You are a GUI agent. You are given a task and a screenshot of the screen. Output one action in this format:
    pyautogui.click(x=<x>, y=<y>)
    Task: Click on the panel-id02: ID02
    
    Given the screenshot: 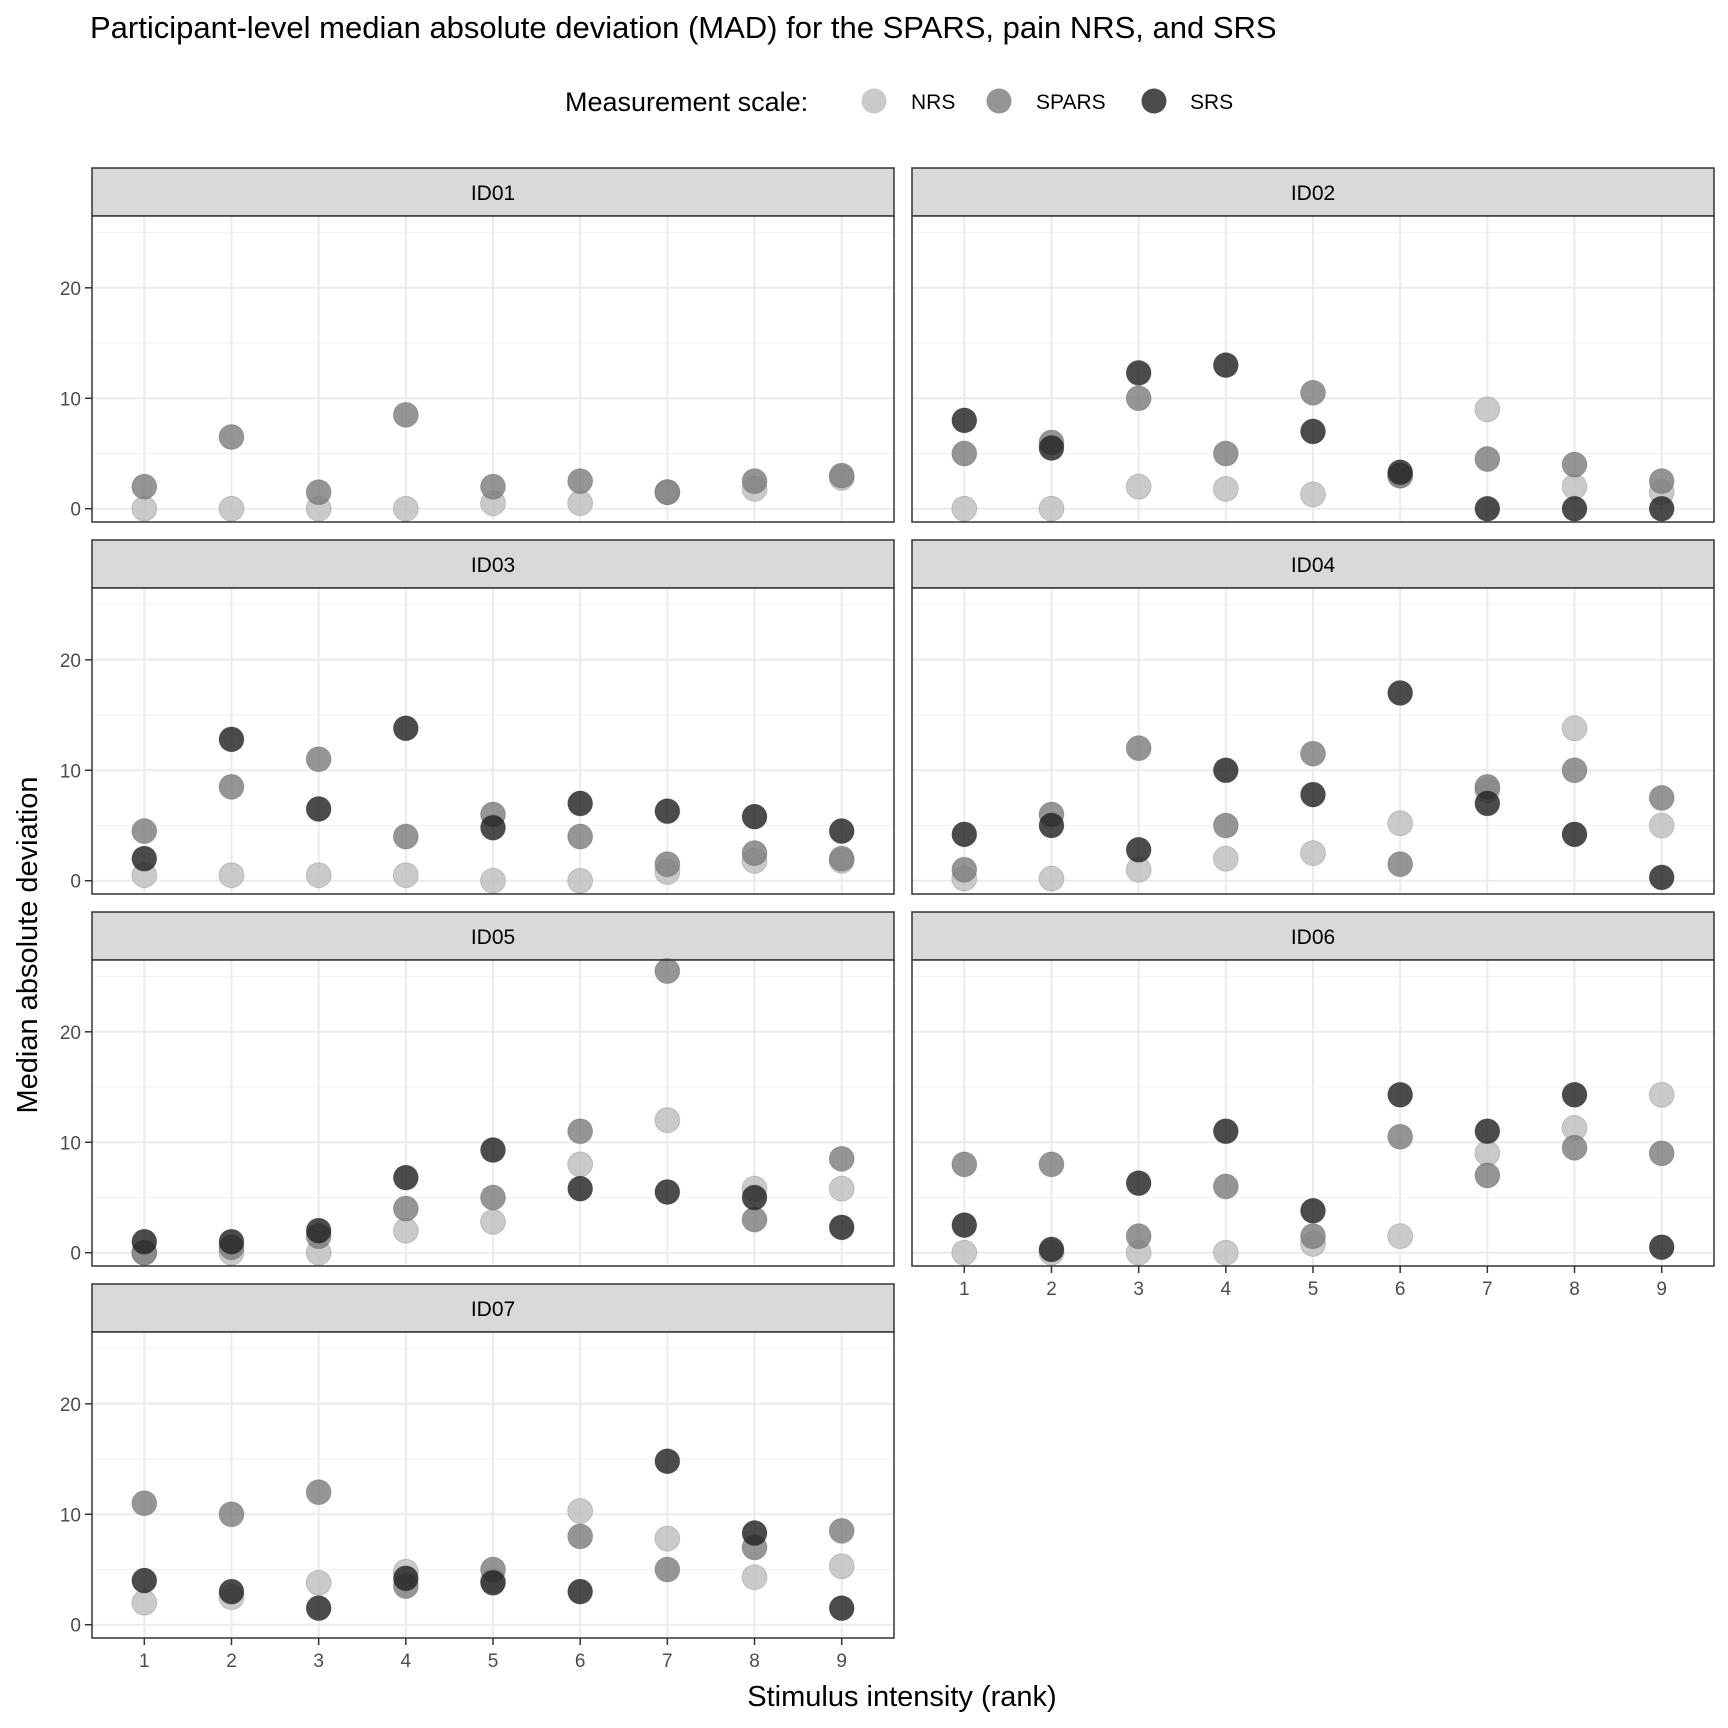 What is the action you would take?
    pyautogui.click(x=1313, y=345)
    